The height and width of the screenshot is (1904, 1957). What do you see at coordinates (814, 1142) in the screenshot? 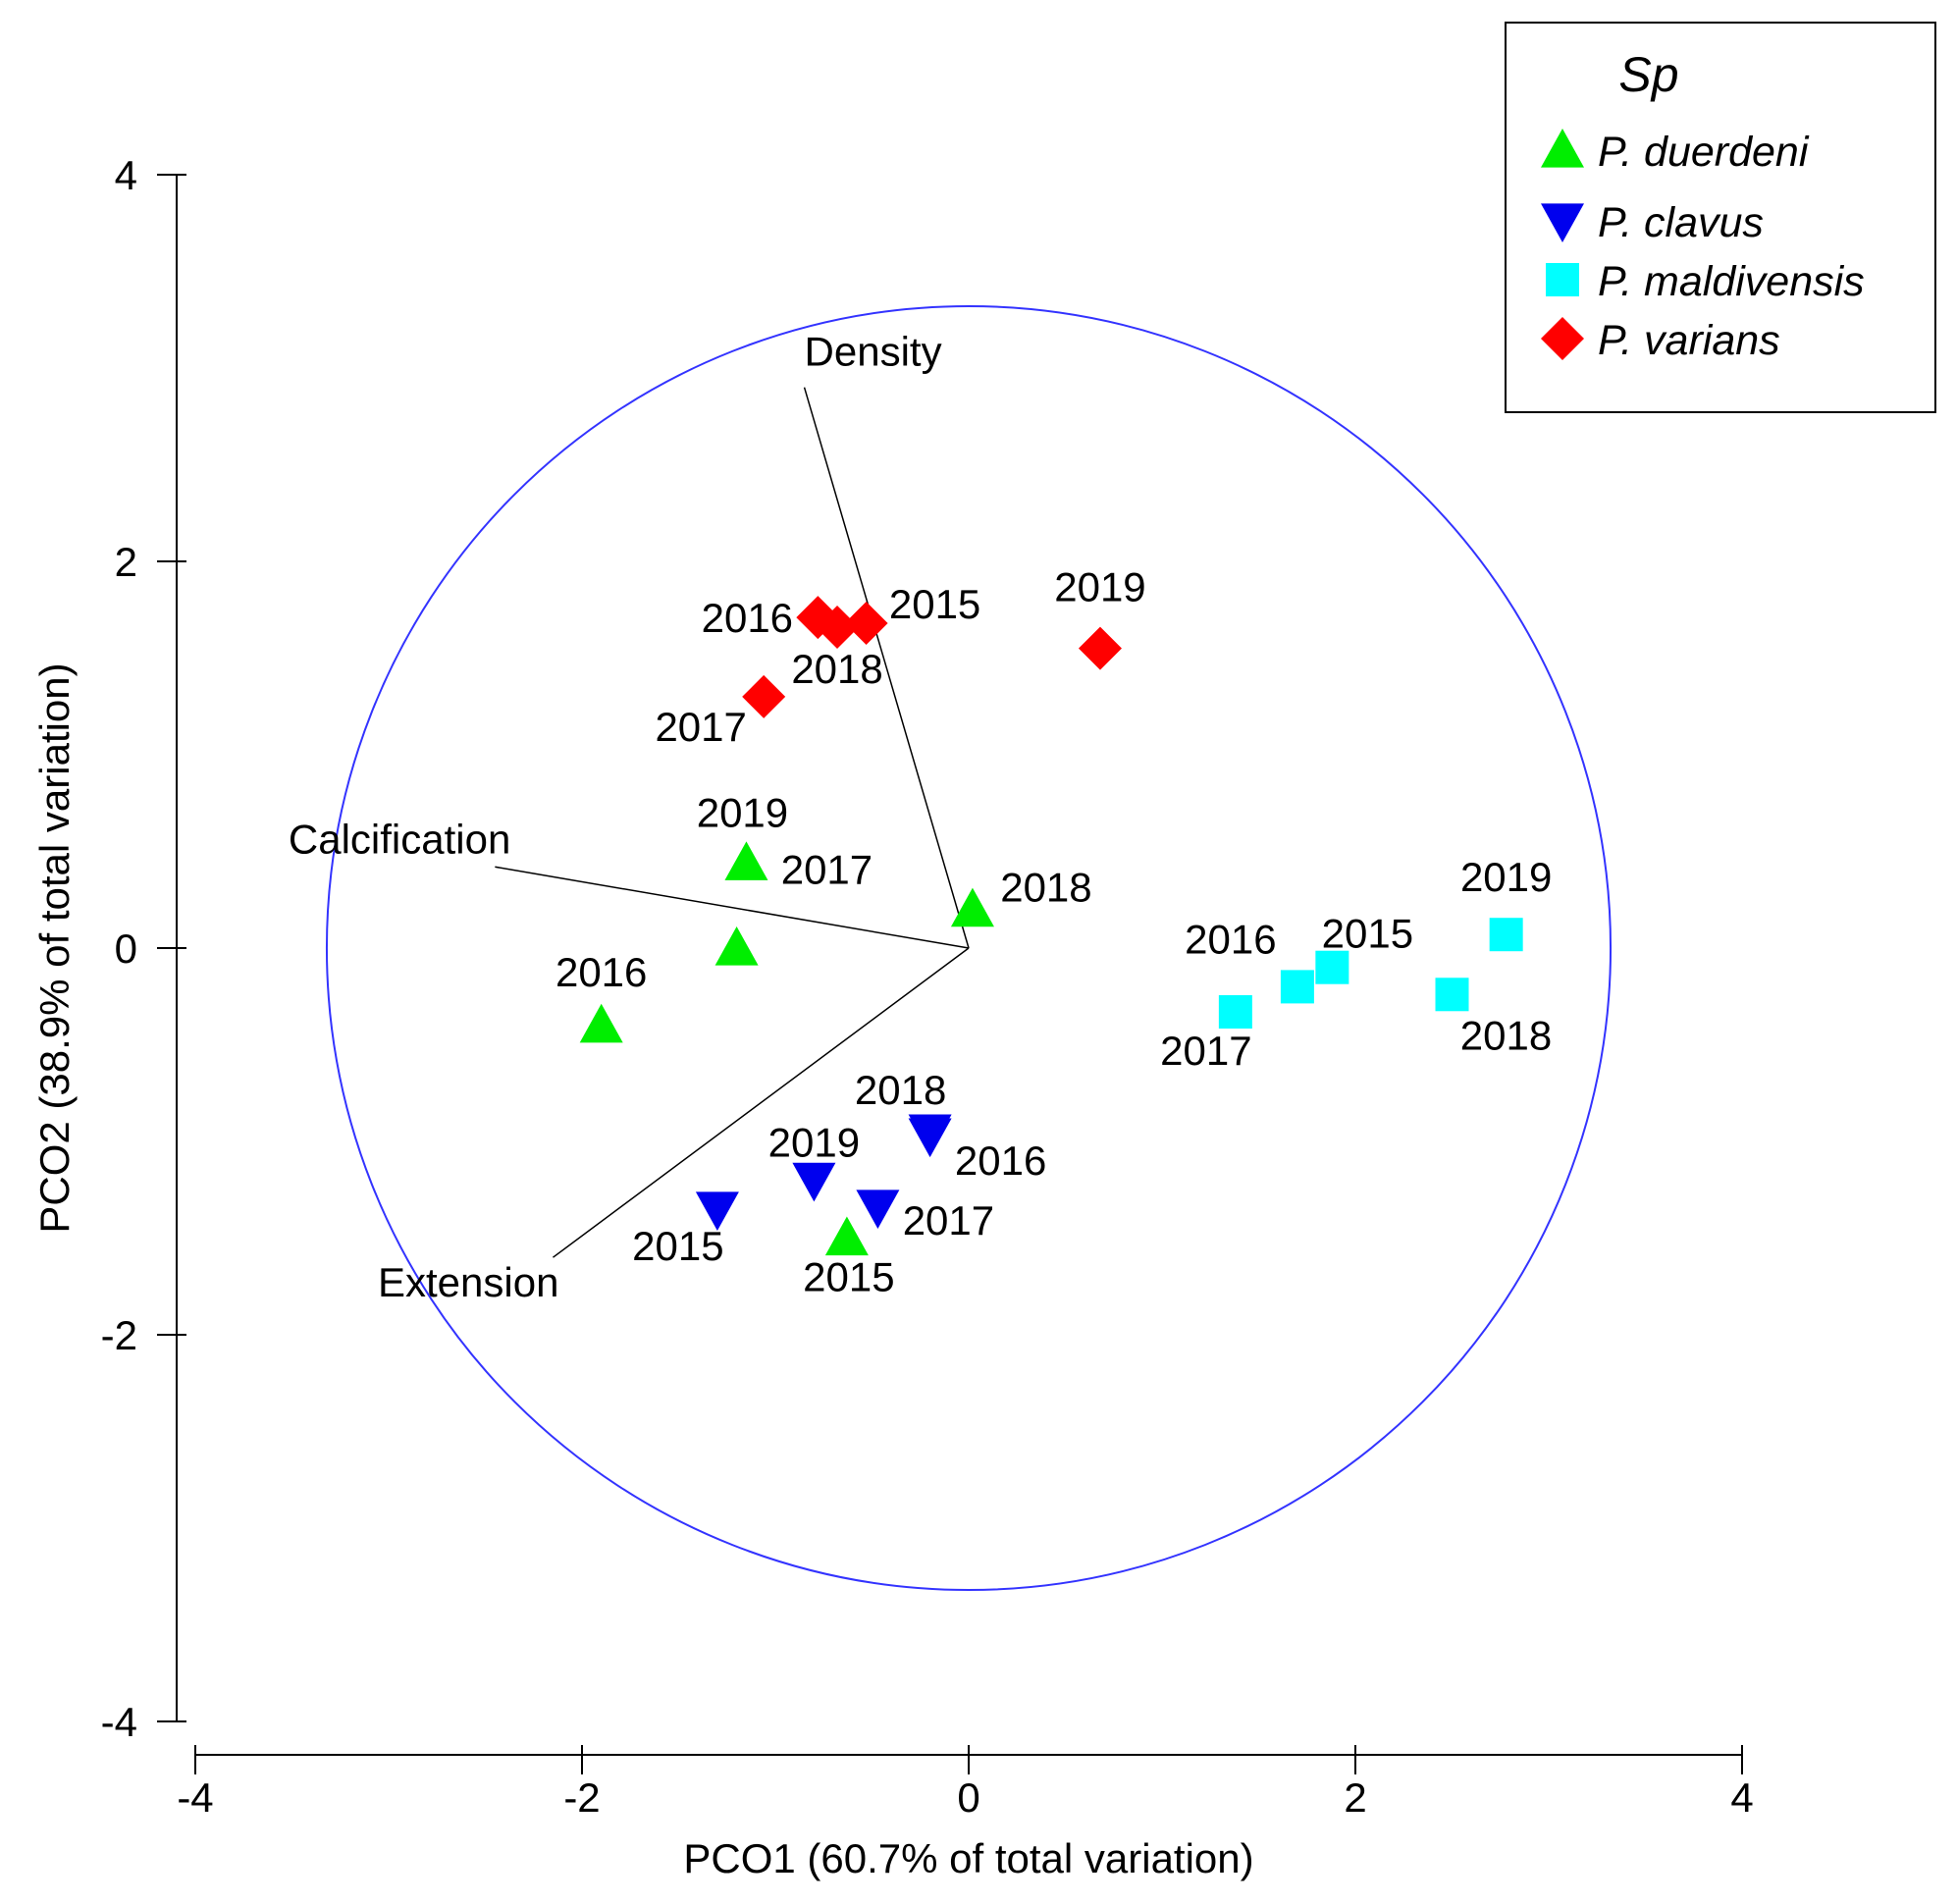
I see `point-label-p-clavus: 2019` at bounding box center [814, 1142].